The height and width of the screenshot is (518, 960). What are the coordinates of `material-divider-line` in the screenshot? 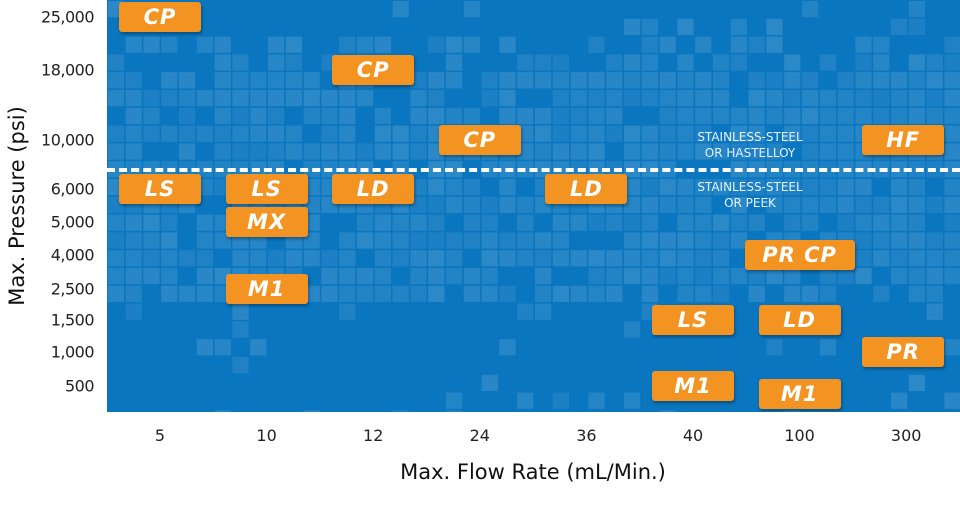 It's located at (533, 170).